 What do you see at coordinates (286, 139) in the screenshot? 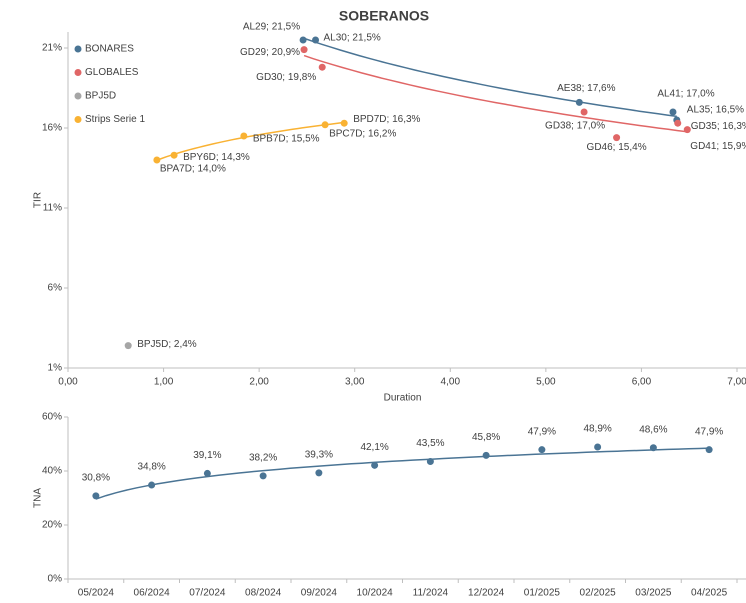
I see `data-label: BPB7D; 15,5%` at bounding box center [286, 139].